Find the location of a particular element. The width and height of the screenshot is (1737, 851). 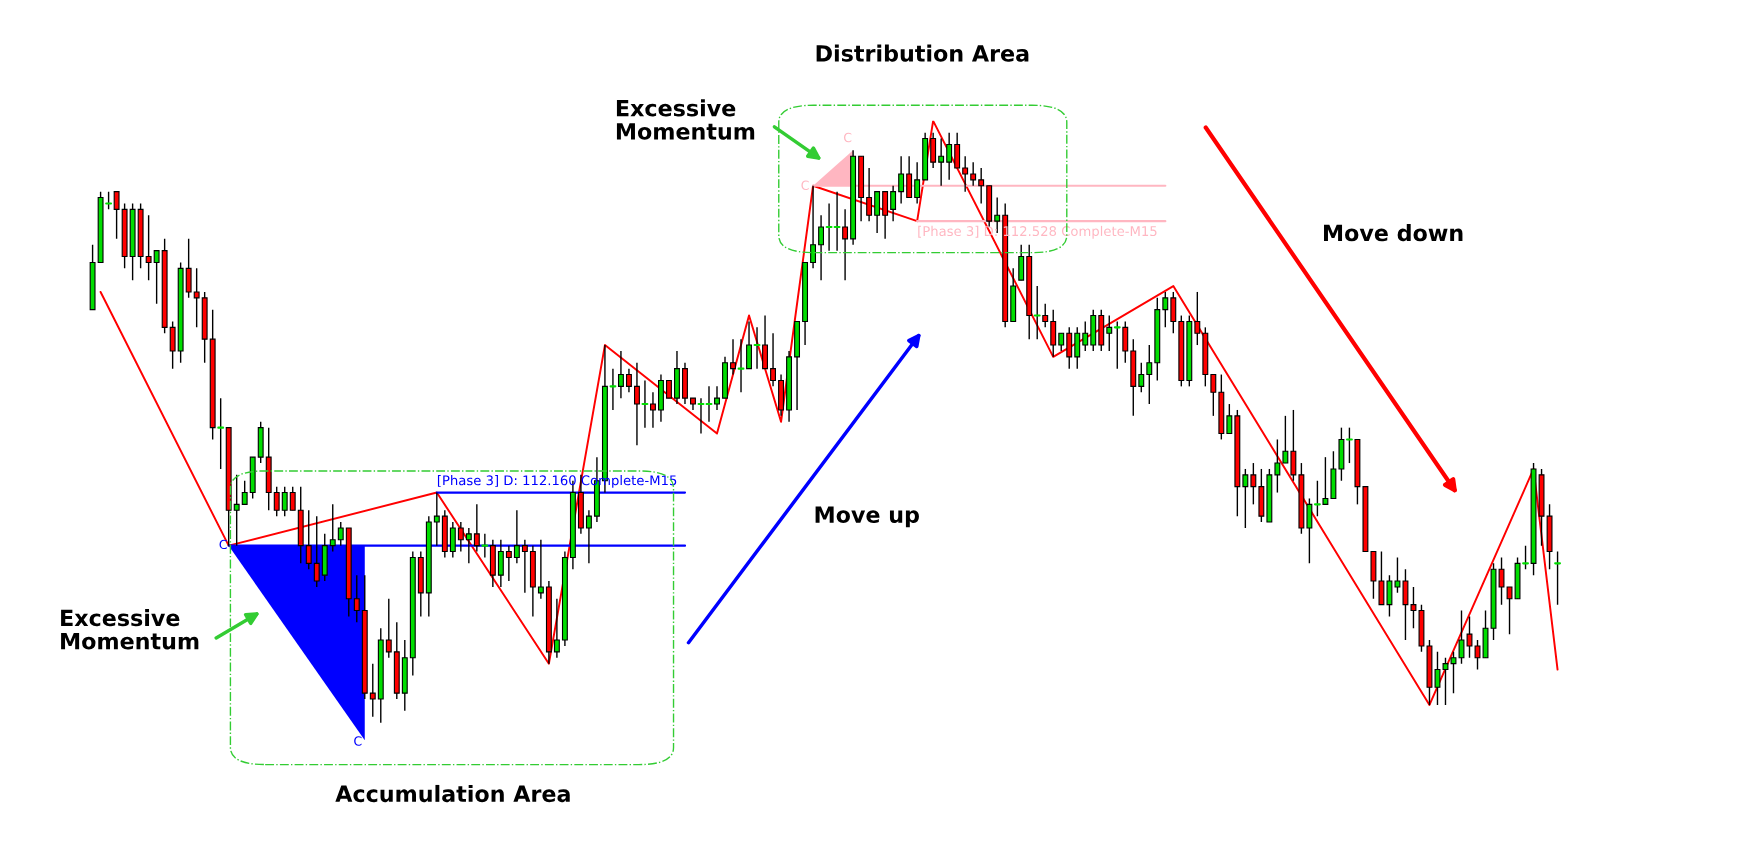

text: C is located at coordinates (358, 741).